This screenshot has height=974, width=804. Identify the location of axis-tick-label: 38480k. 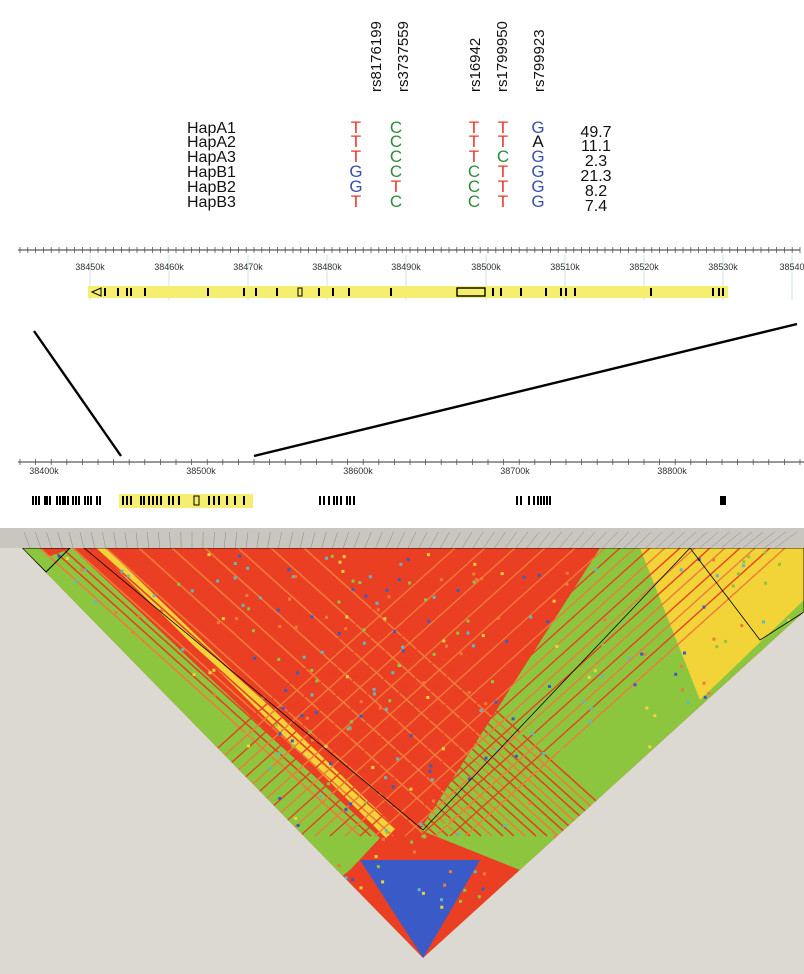
(327, 267).